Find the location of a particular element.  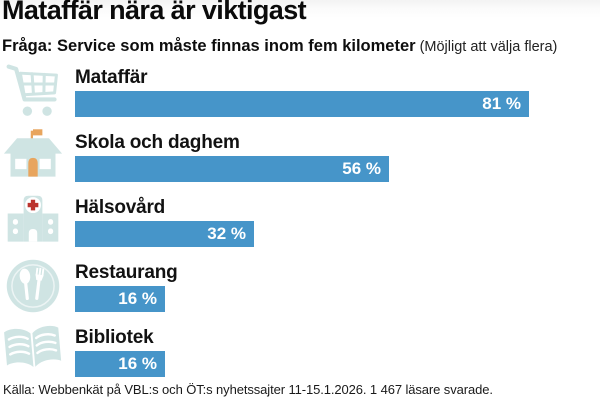

bar: 81 % is located at coordinates (302, 104).